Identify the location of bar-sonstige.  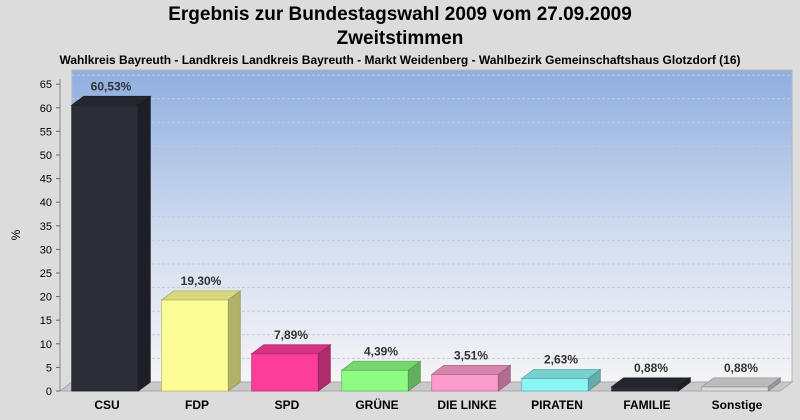
(741, 384).